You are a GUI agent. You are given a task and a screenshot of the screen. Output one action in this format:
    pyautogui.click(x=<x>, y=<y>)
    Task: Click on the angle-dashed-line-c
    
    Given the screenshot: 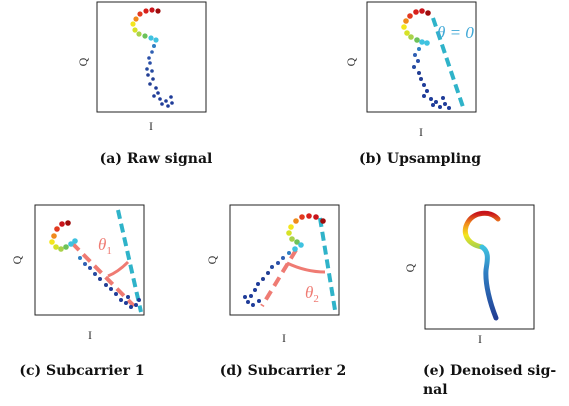 What is the action you would take?
    pyautogui.click(x=103, y=274)
    